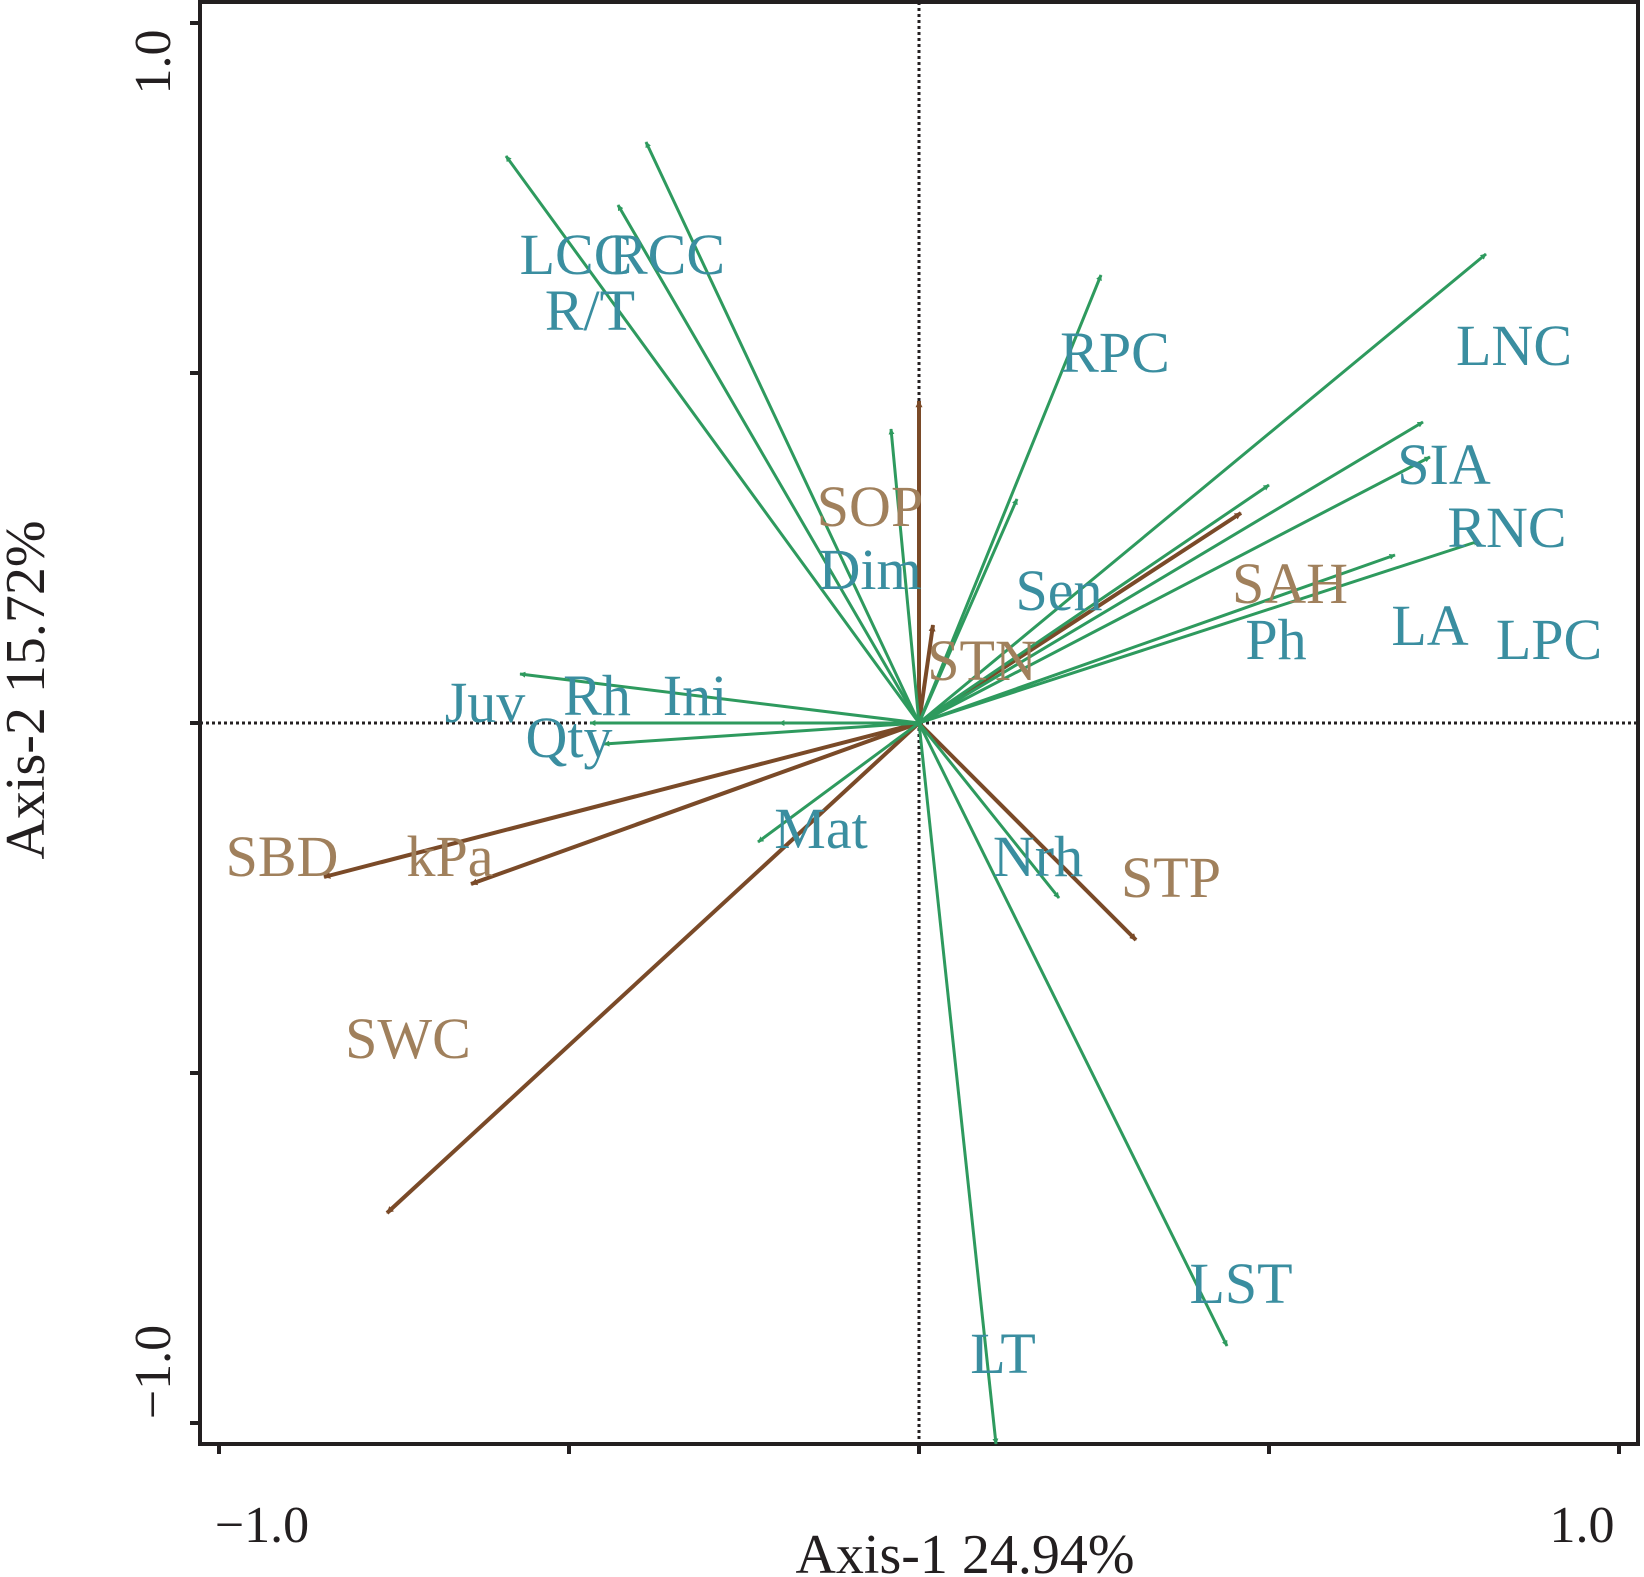  I want to click on trait-label-ini: Ini, so click(695, 695).